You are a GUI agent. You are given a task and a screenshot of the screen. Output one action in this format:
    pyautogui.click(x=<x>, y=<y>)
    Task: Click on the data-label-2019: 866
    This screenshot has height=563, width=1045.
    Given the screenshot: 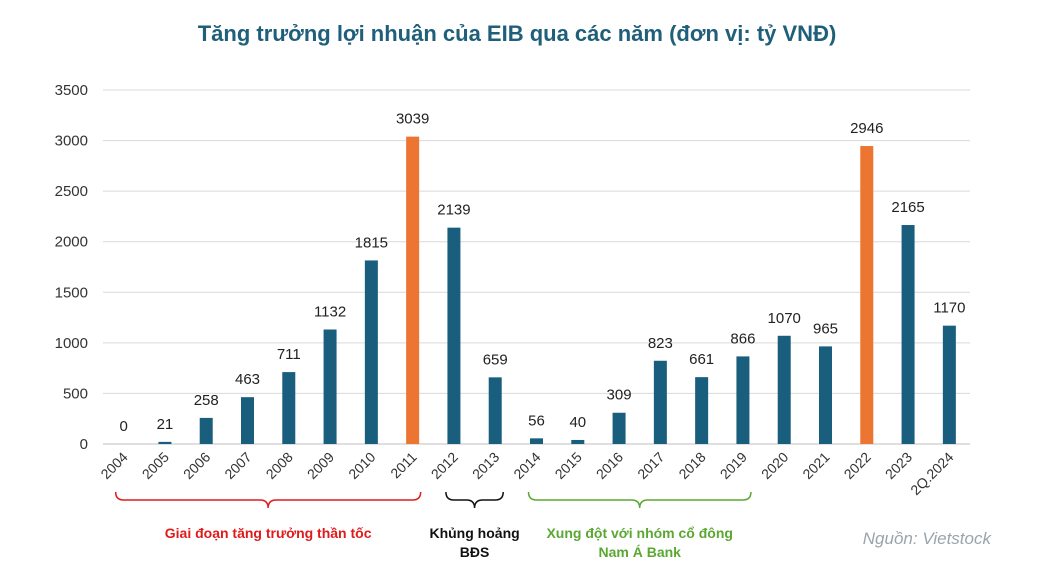 What is the action you would take?
    pyautogui.click(x=742, y=338)
    